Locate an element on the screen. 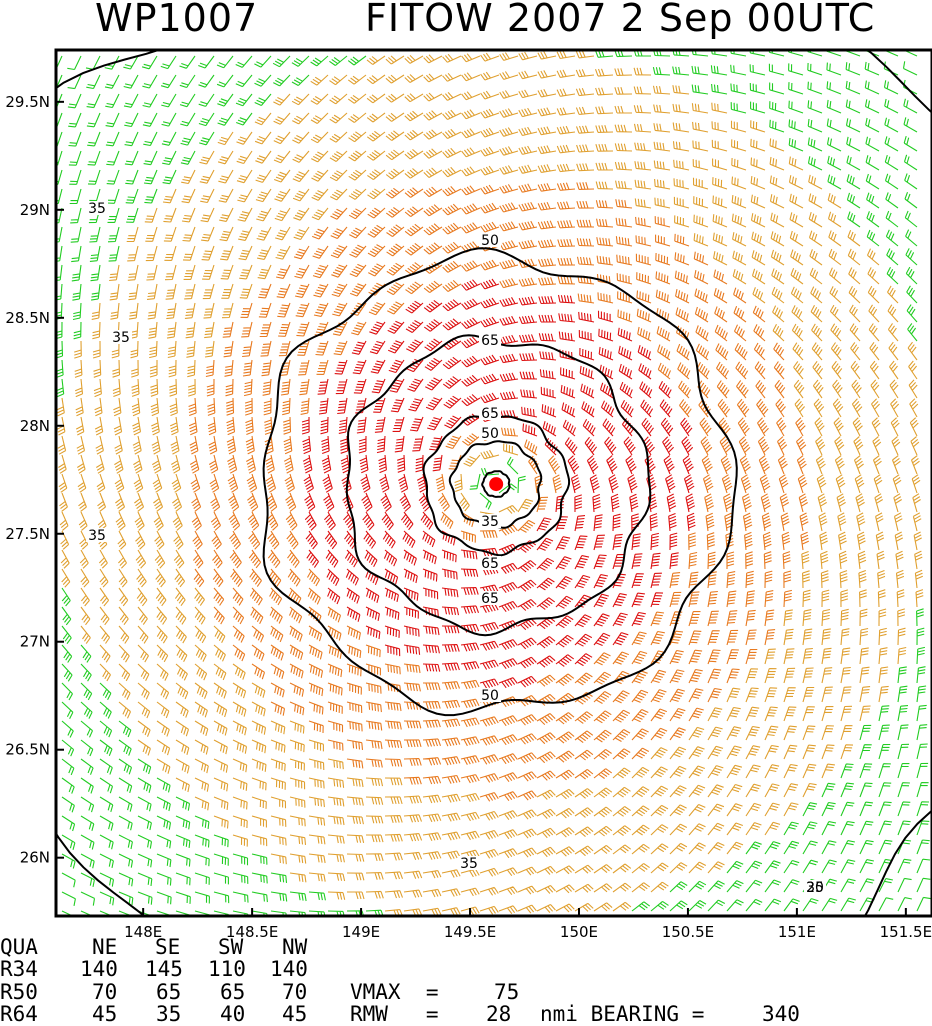  lon-tick-label: 151E is located at coordinates (797, 930).